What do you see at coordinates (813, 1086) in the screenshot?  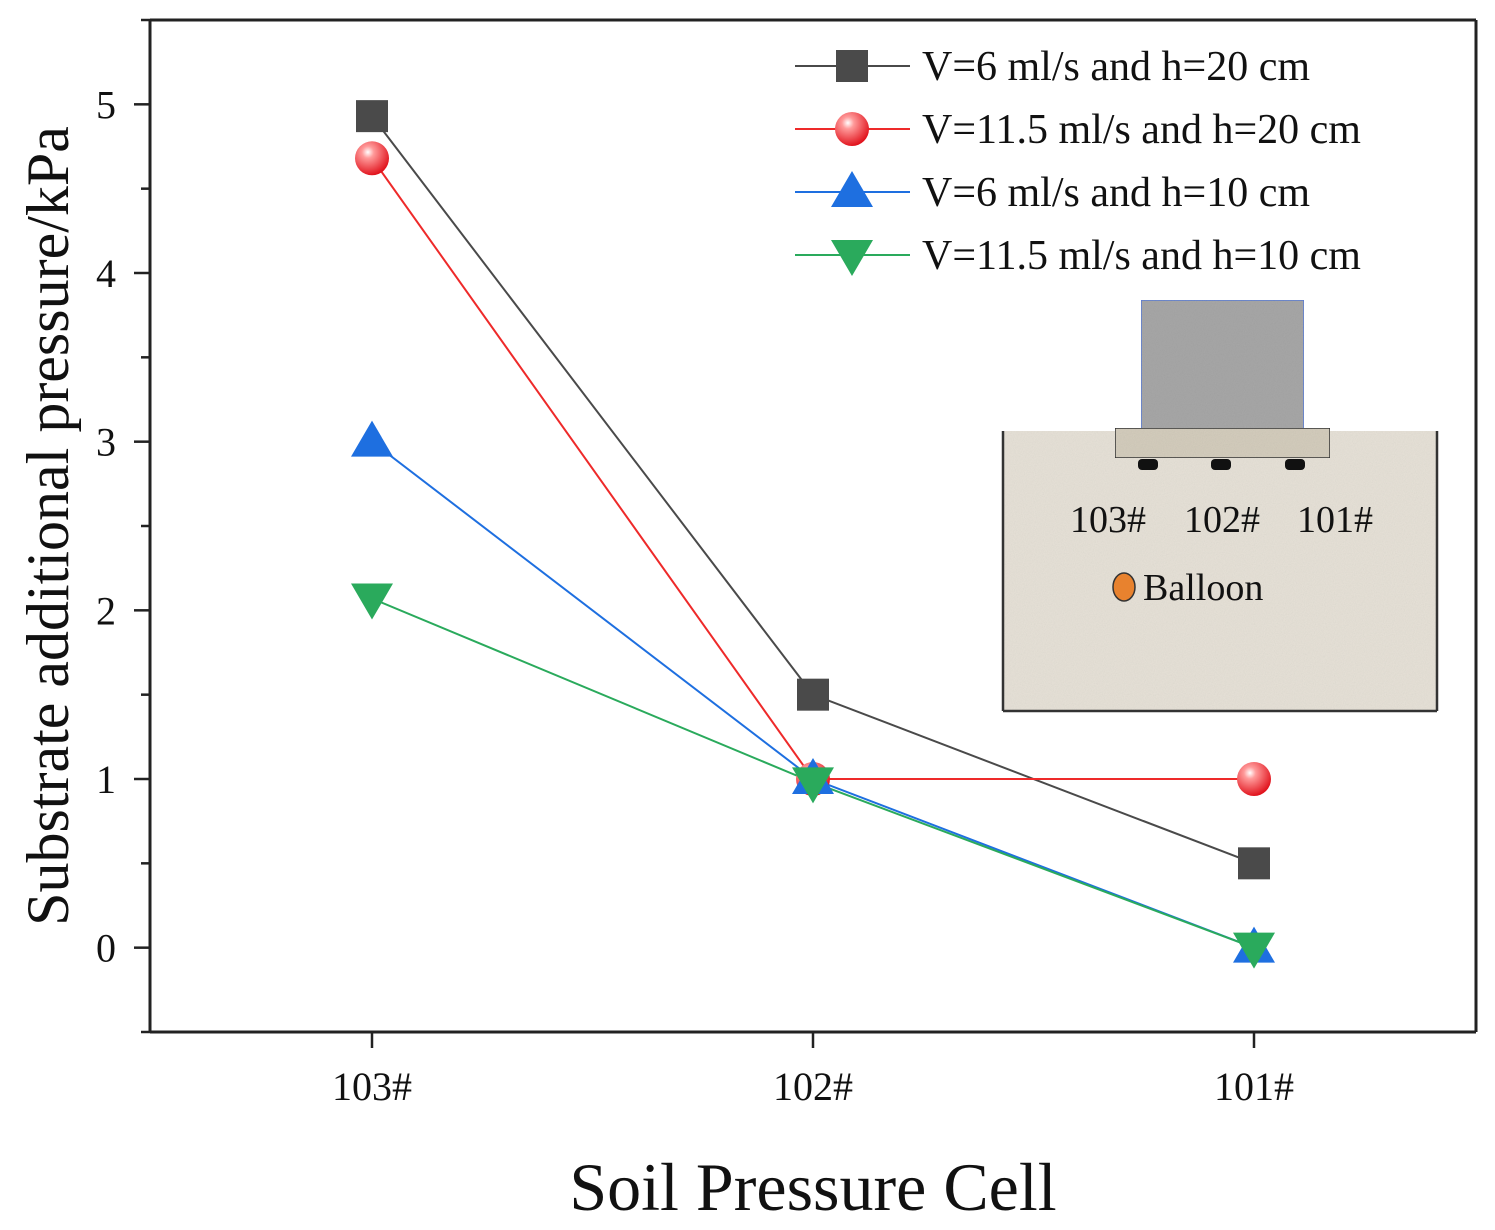 I see `x-tick-label: 102#` at bounding box center [813, 1086].